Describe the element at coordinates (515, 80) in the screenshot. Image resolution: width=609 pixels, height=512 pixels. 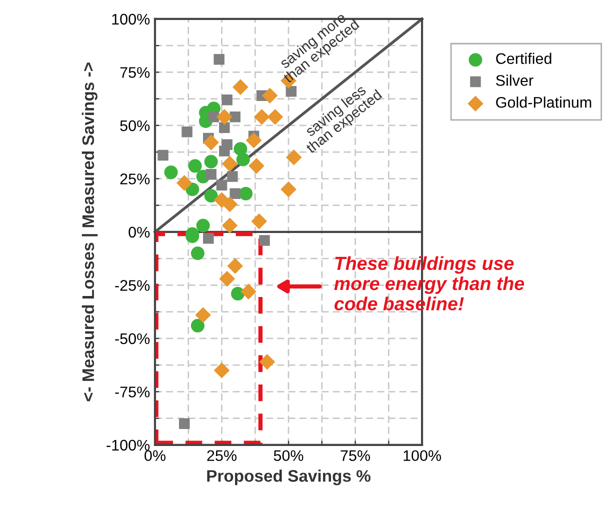
I see `legend-label: Silver` at that location.